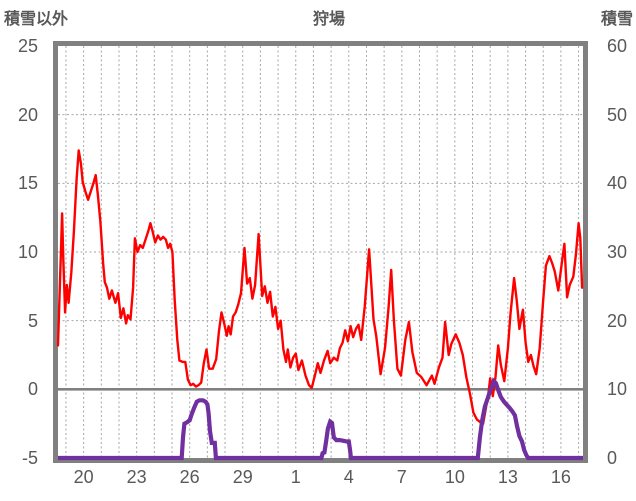  What do you see at coordinates (83, 477) in the screenshot?
I see `x-axis-tick-label: 20` at bounding box center [83, 477].